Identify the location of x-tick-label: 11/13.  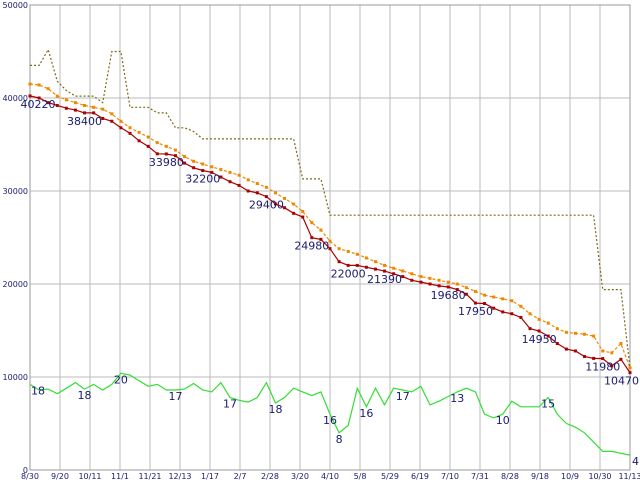
(629, 476).